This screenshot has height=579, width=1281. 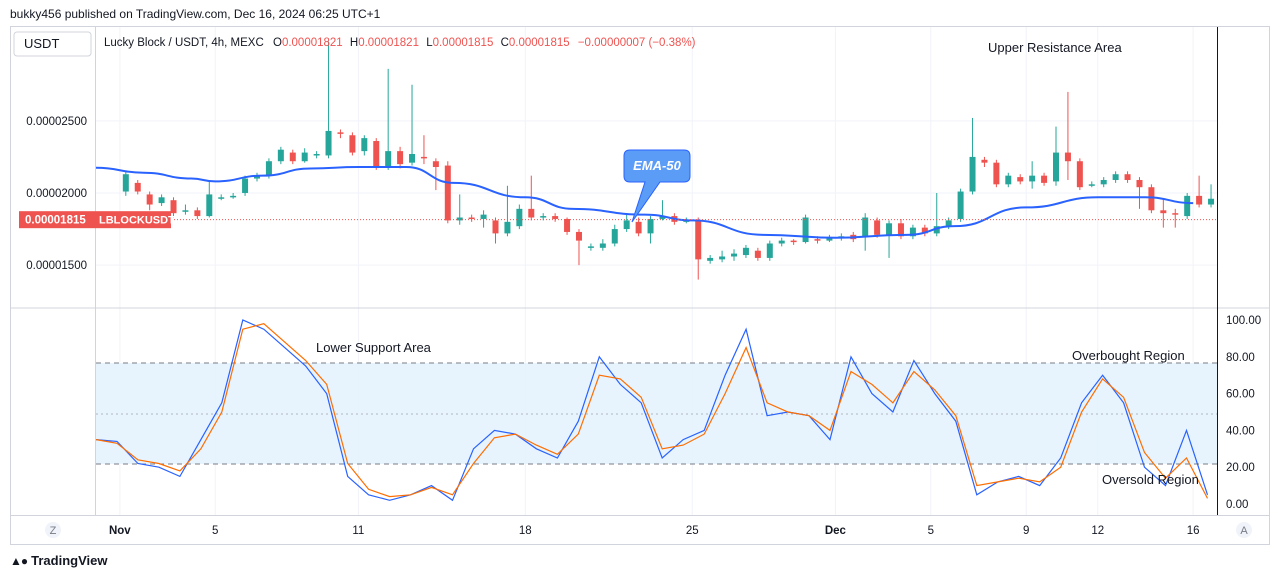 What do you see at coordinates (120, 531) in the screenshot?
I see `time-tick-label: Nov` at bounding box center [120, 531].